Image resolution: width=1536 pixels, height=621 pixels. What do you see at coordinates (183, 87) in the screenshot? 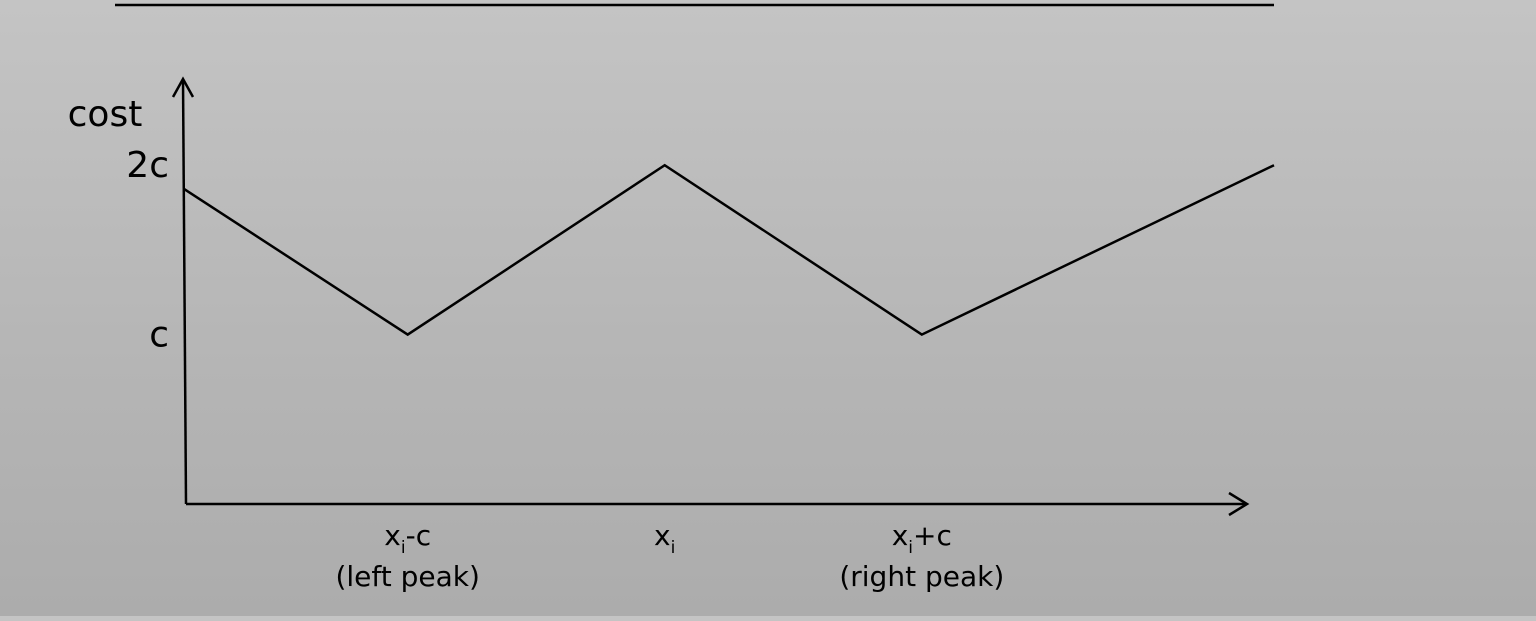
I see `y-axis-arrowhead` at bounding box center [183, 87].